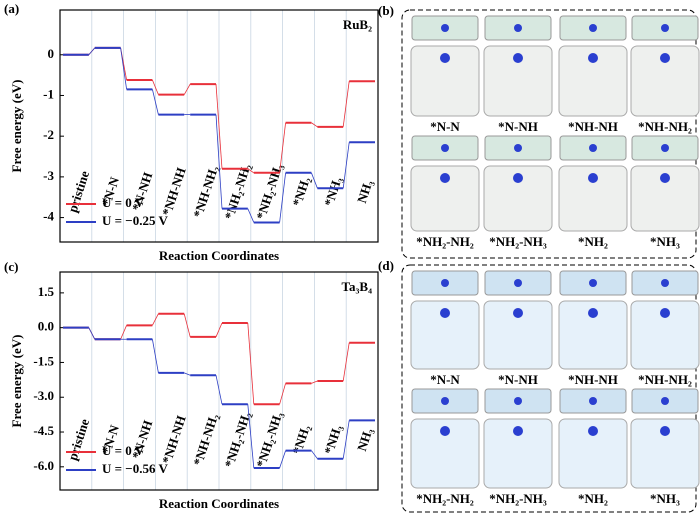 The height and width of the screenshot is (516, 700). Describe the element at coordinates (11, 8) in the screenshot. I see `panel-label: (a)` at that location.